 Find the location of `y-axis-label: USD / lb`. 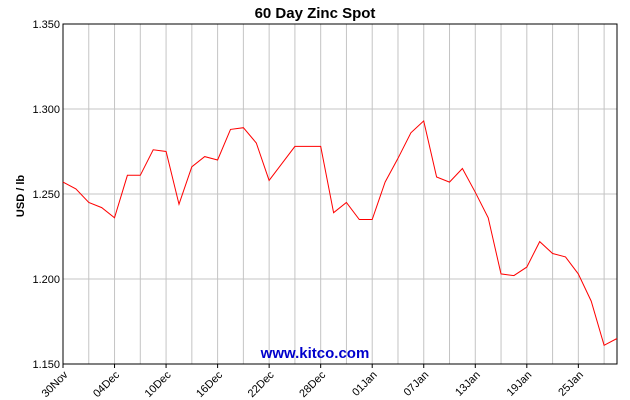

y-axis-label: USD / lb is located at coordinates (21, 196).